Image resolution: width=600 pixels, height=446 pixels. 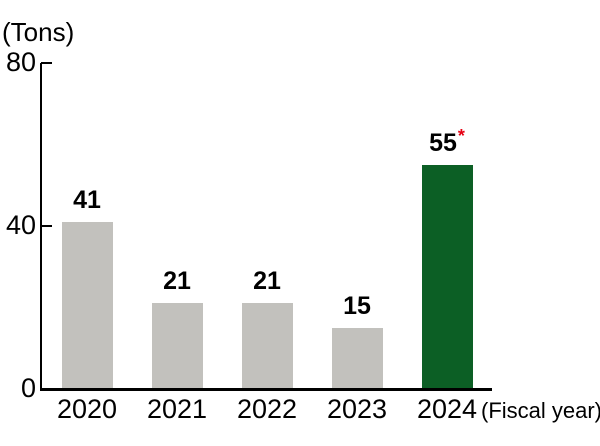 I want to click on x-axis-line, so click(x=266, y=389).